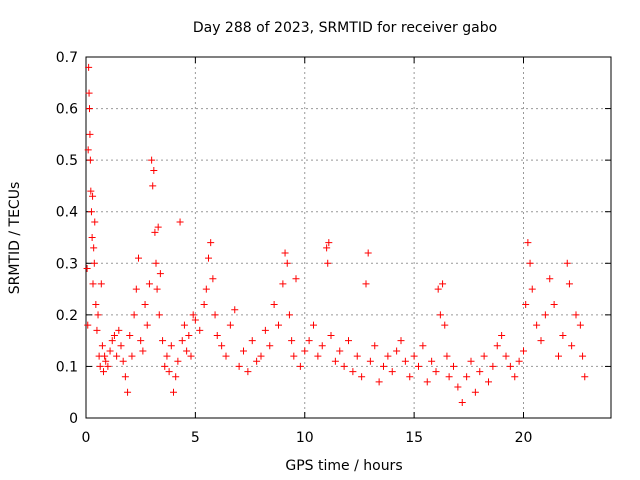 The width and height of the screenshot is (640, 480). I want to click on y-tick-label: 0.7, so click(67, 58).